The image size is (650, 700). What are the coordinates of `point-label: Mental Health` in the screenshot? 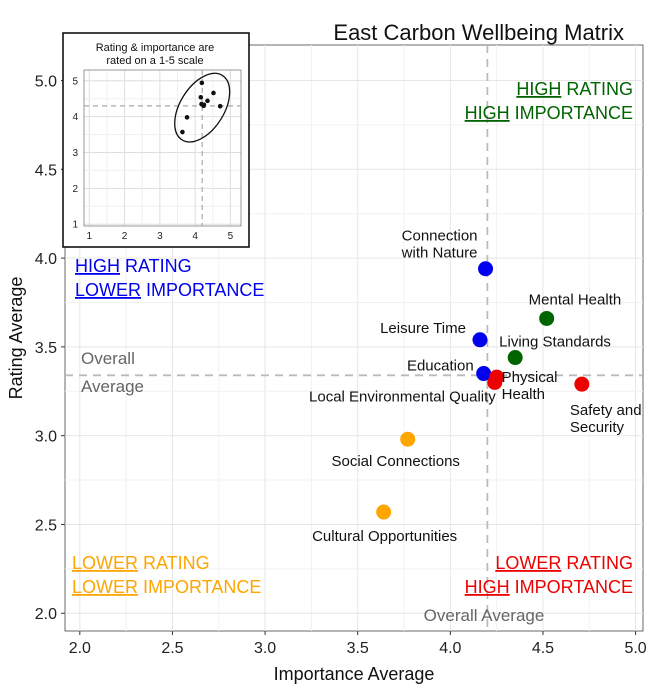 It's located at (575, 299).